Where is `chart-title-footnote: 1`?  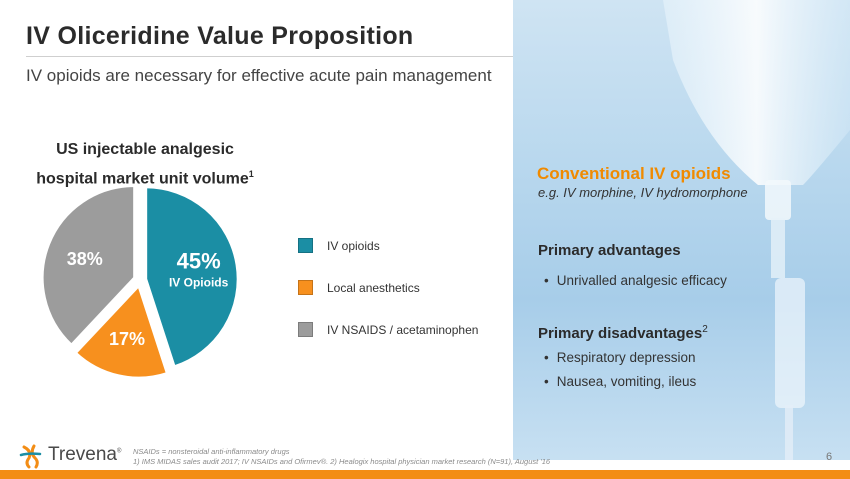 chart-title-footnote: 1 is located at coordinates (251, 174).